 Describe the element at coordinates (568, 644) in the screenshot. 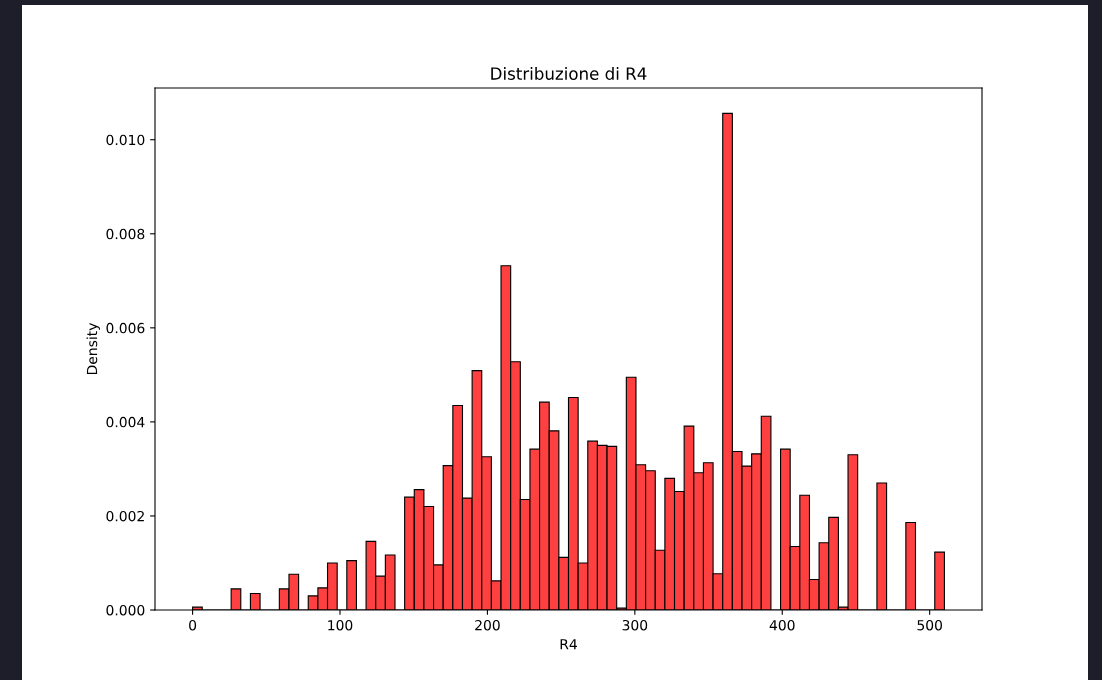

I see `x-axis-title: R4` at that location.